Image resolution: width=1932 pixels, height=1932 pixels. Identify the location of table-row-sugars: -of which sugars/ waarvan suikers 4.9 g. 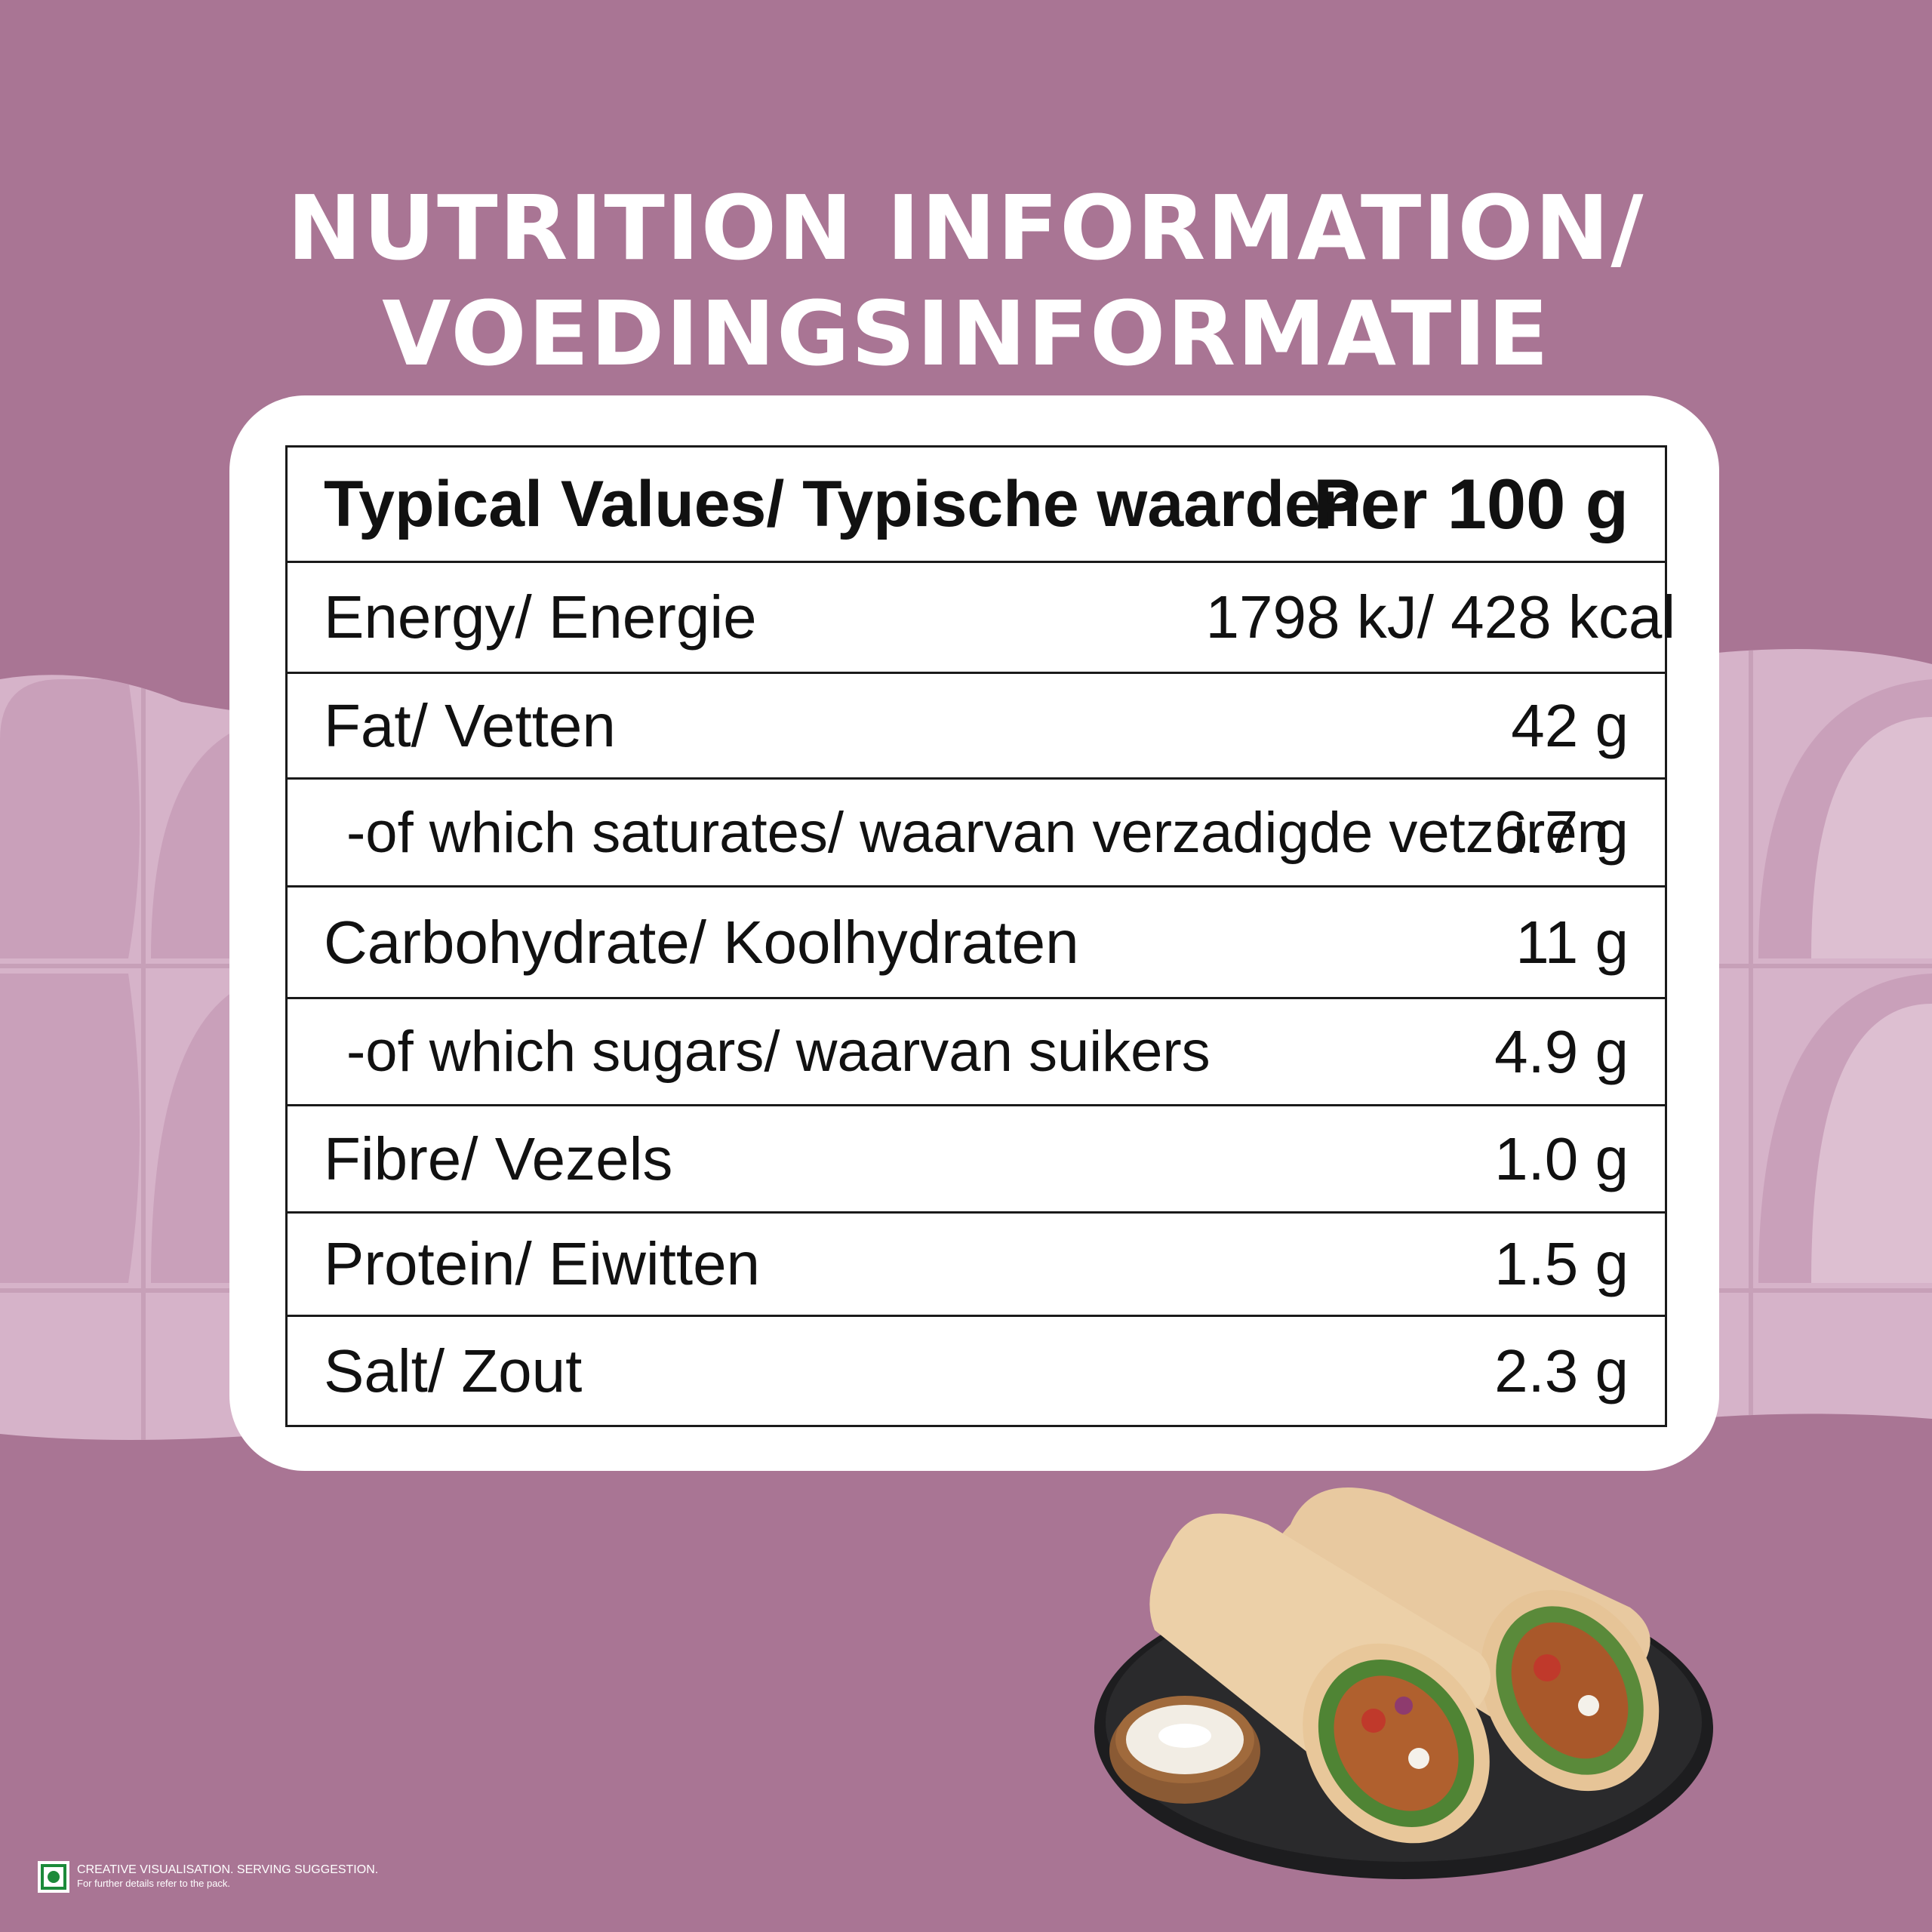
(976, 1051).